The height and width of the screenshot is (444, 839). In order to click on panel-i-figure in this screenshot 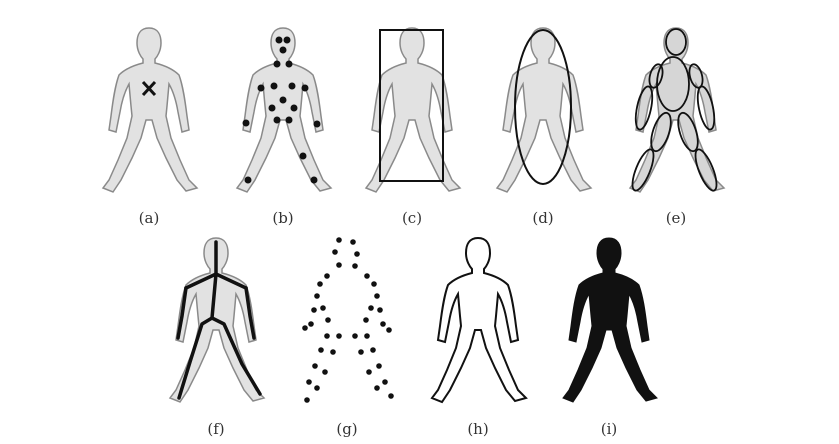, I will do `click(610, 320)`.